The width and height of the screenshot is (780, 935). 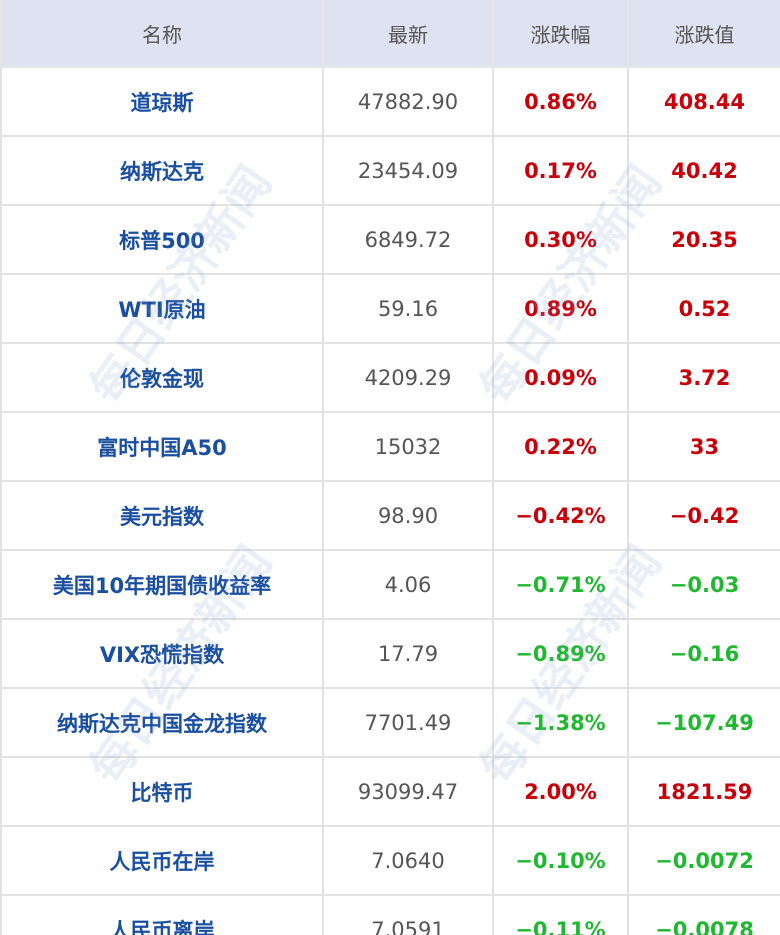 What do you see at coordinates (162, 515) in the screenshot?
I see `cell-name: 美元指数` at bounding box center [162, 515].